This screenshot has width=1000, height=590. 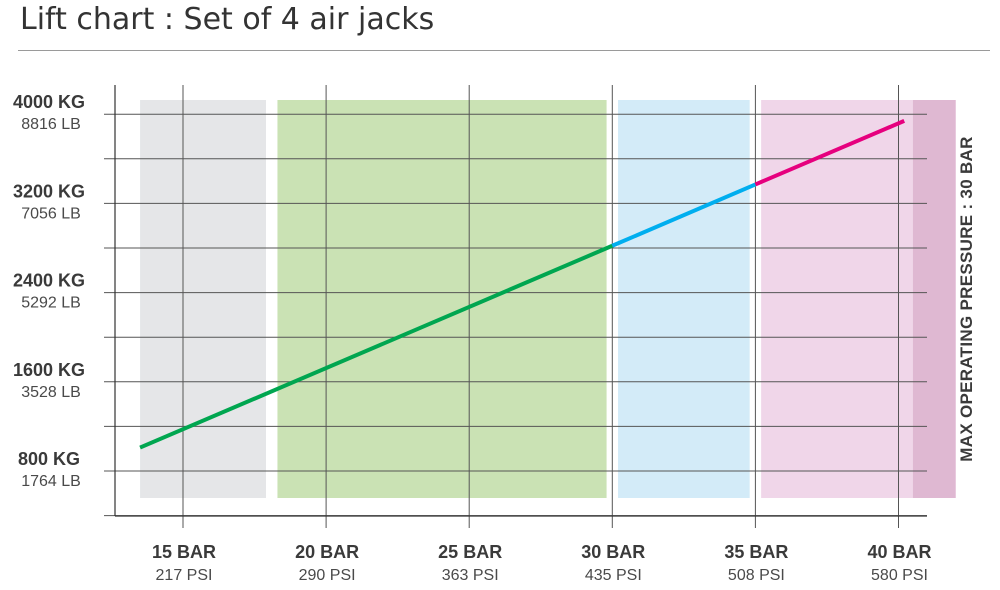 What do you see at coordinates (613, 575) in the screenshot?
I see `x-tick-label-psi: 435 PSI` at bounding box center [613, 575].